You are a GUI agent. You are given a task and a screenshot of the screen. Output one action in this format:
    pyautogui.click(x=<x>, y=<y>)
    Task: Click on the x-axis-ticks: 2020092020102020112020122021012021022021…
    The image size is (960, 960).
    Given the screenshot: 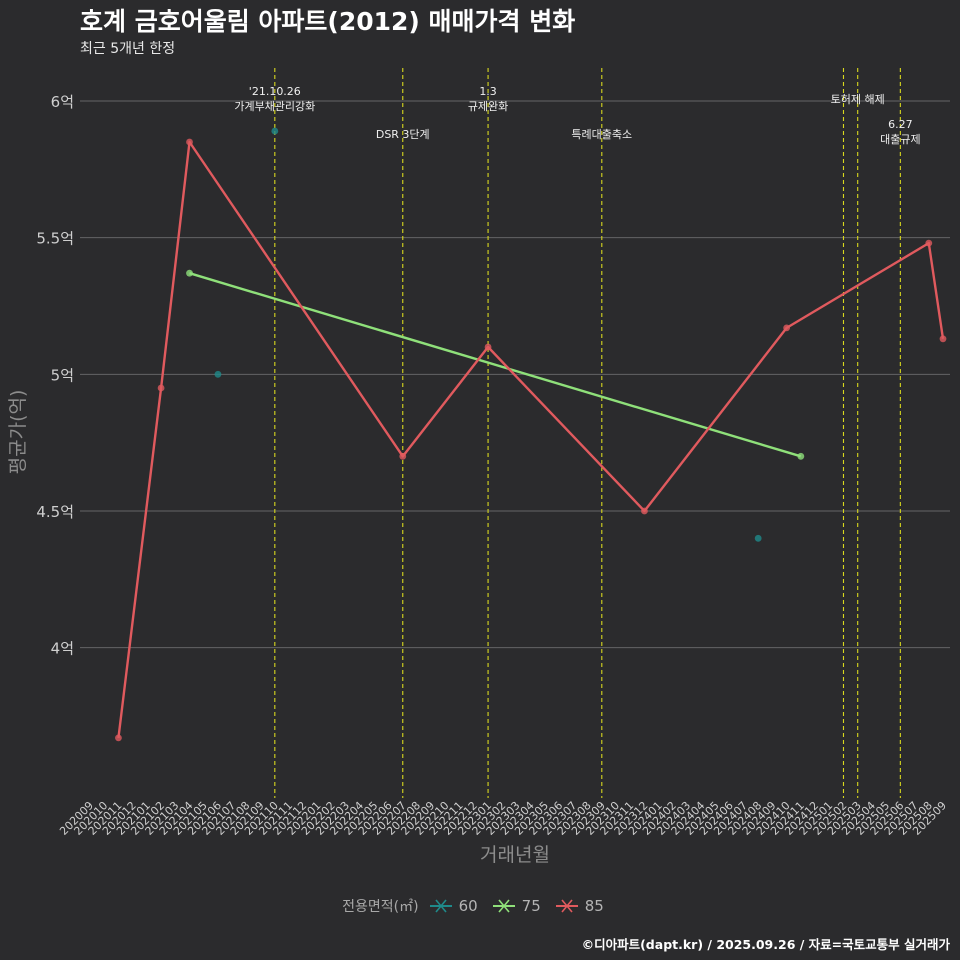 What is the action you would take?
    pyautogui.click(x=503, y=818)
    